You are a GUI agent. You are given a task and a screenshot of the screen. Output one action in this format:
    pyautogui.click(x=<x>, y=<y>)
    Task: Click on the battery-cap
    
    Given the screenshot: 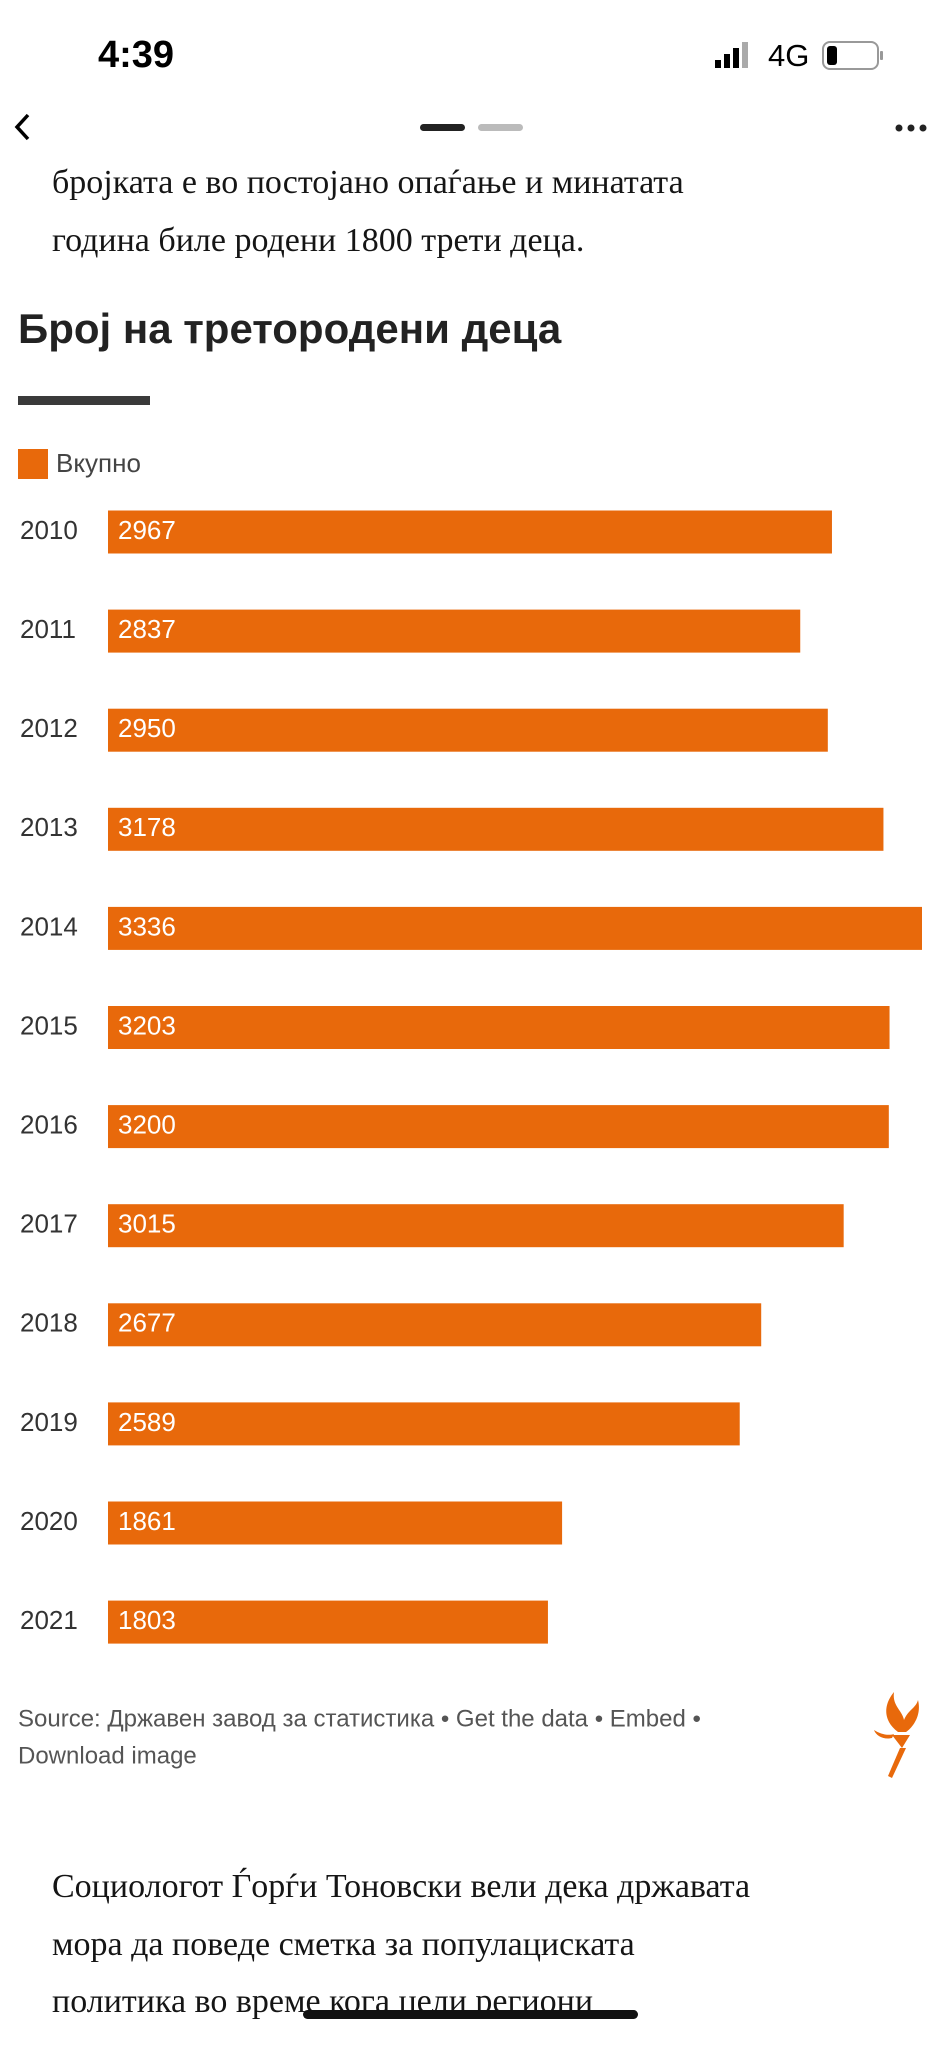 What is the action you would take?
    pyautogui.click(x=881, y=55)
    